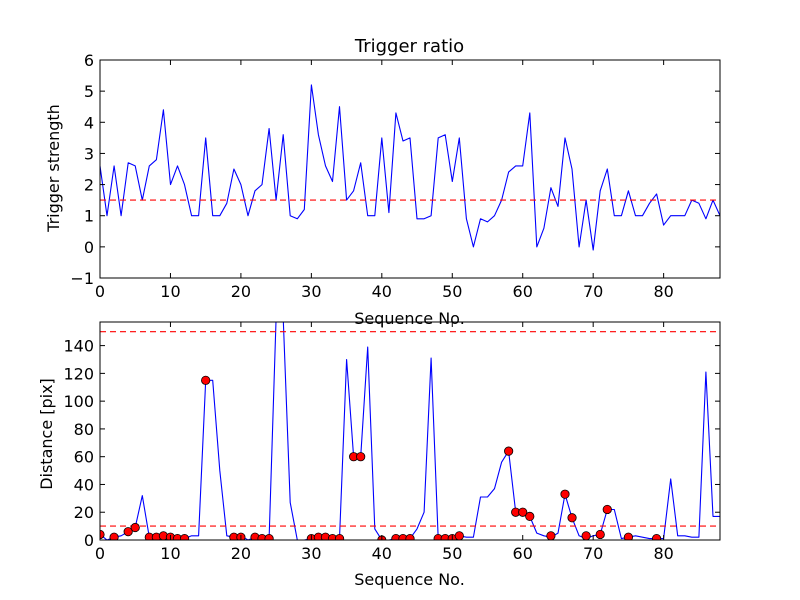 The image size is (800, 600). Describe the element at coordinates (89, 122) in the screenshot. I see `y-tick-label: 4` at that location.